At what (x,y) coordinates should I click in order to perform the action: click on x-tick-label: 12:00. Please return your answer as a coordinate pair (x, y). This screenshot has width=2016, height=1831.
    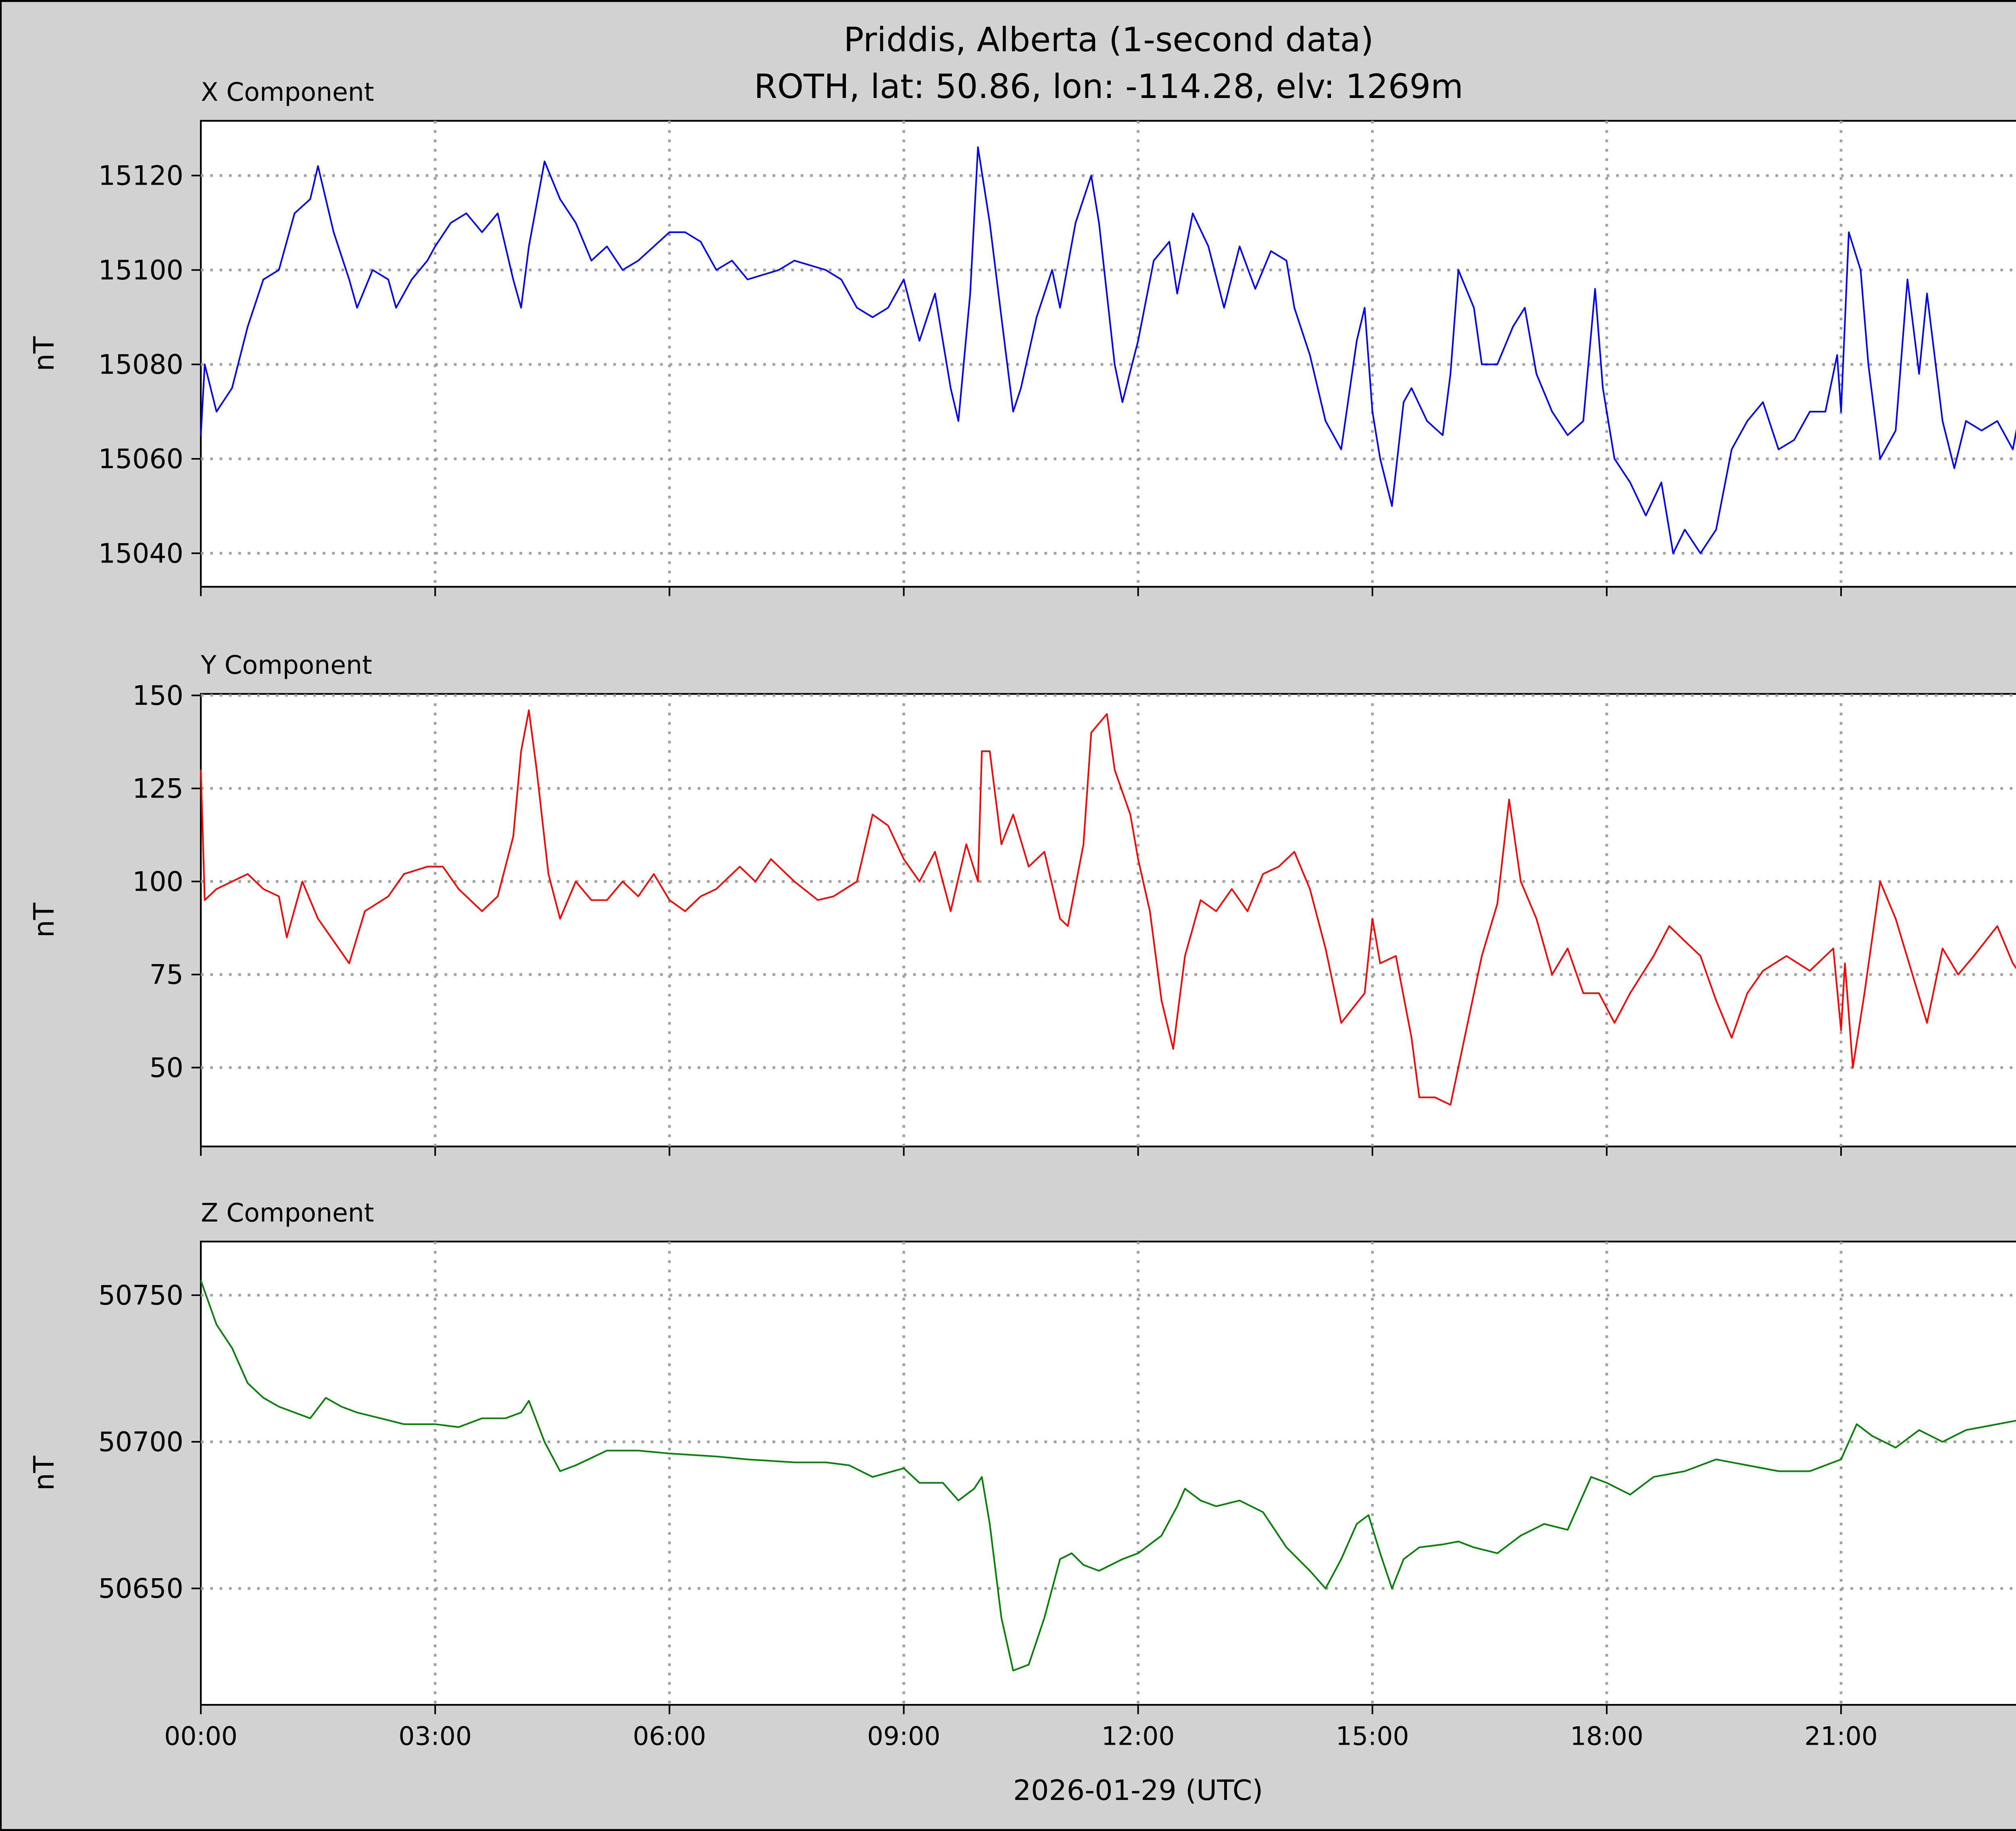
    Looking at the image, I should click on (1138, 1736).